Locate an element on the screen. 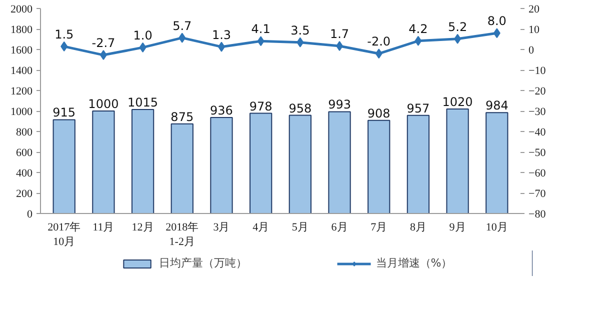  y-tick-label: 1000 is located at coordinates (21, 112).